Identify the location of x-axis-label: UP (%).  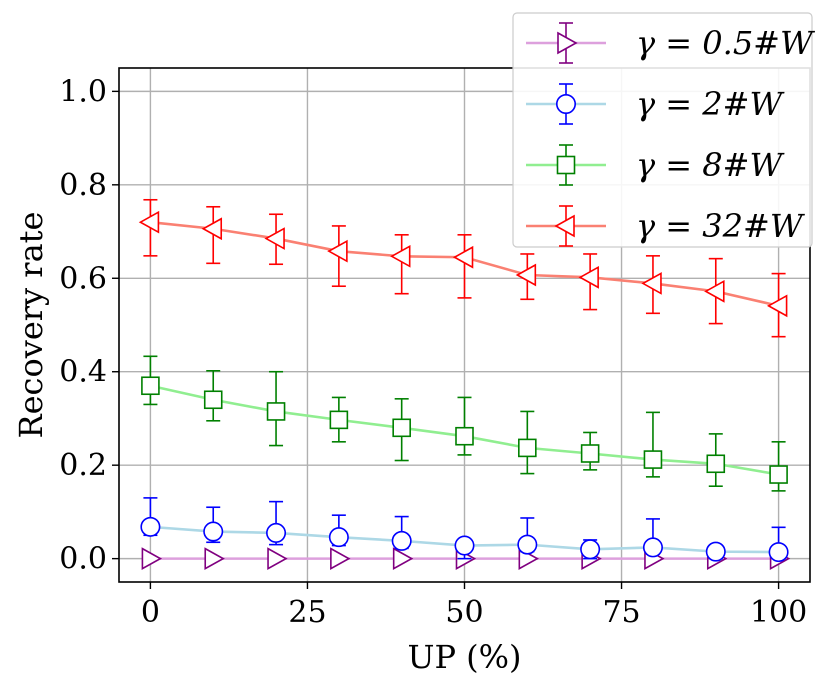
(464, 657).